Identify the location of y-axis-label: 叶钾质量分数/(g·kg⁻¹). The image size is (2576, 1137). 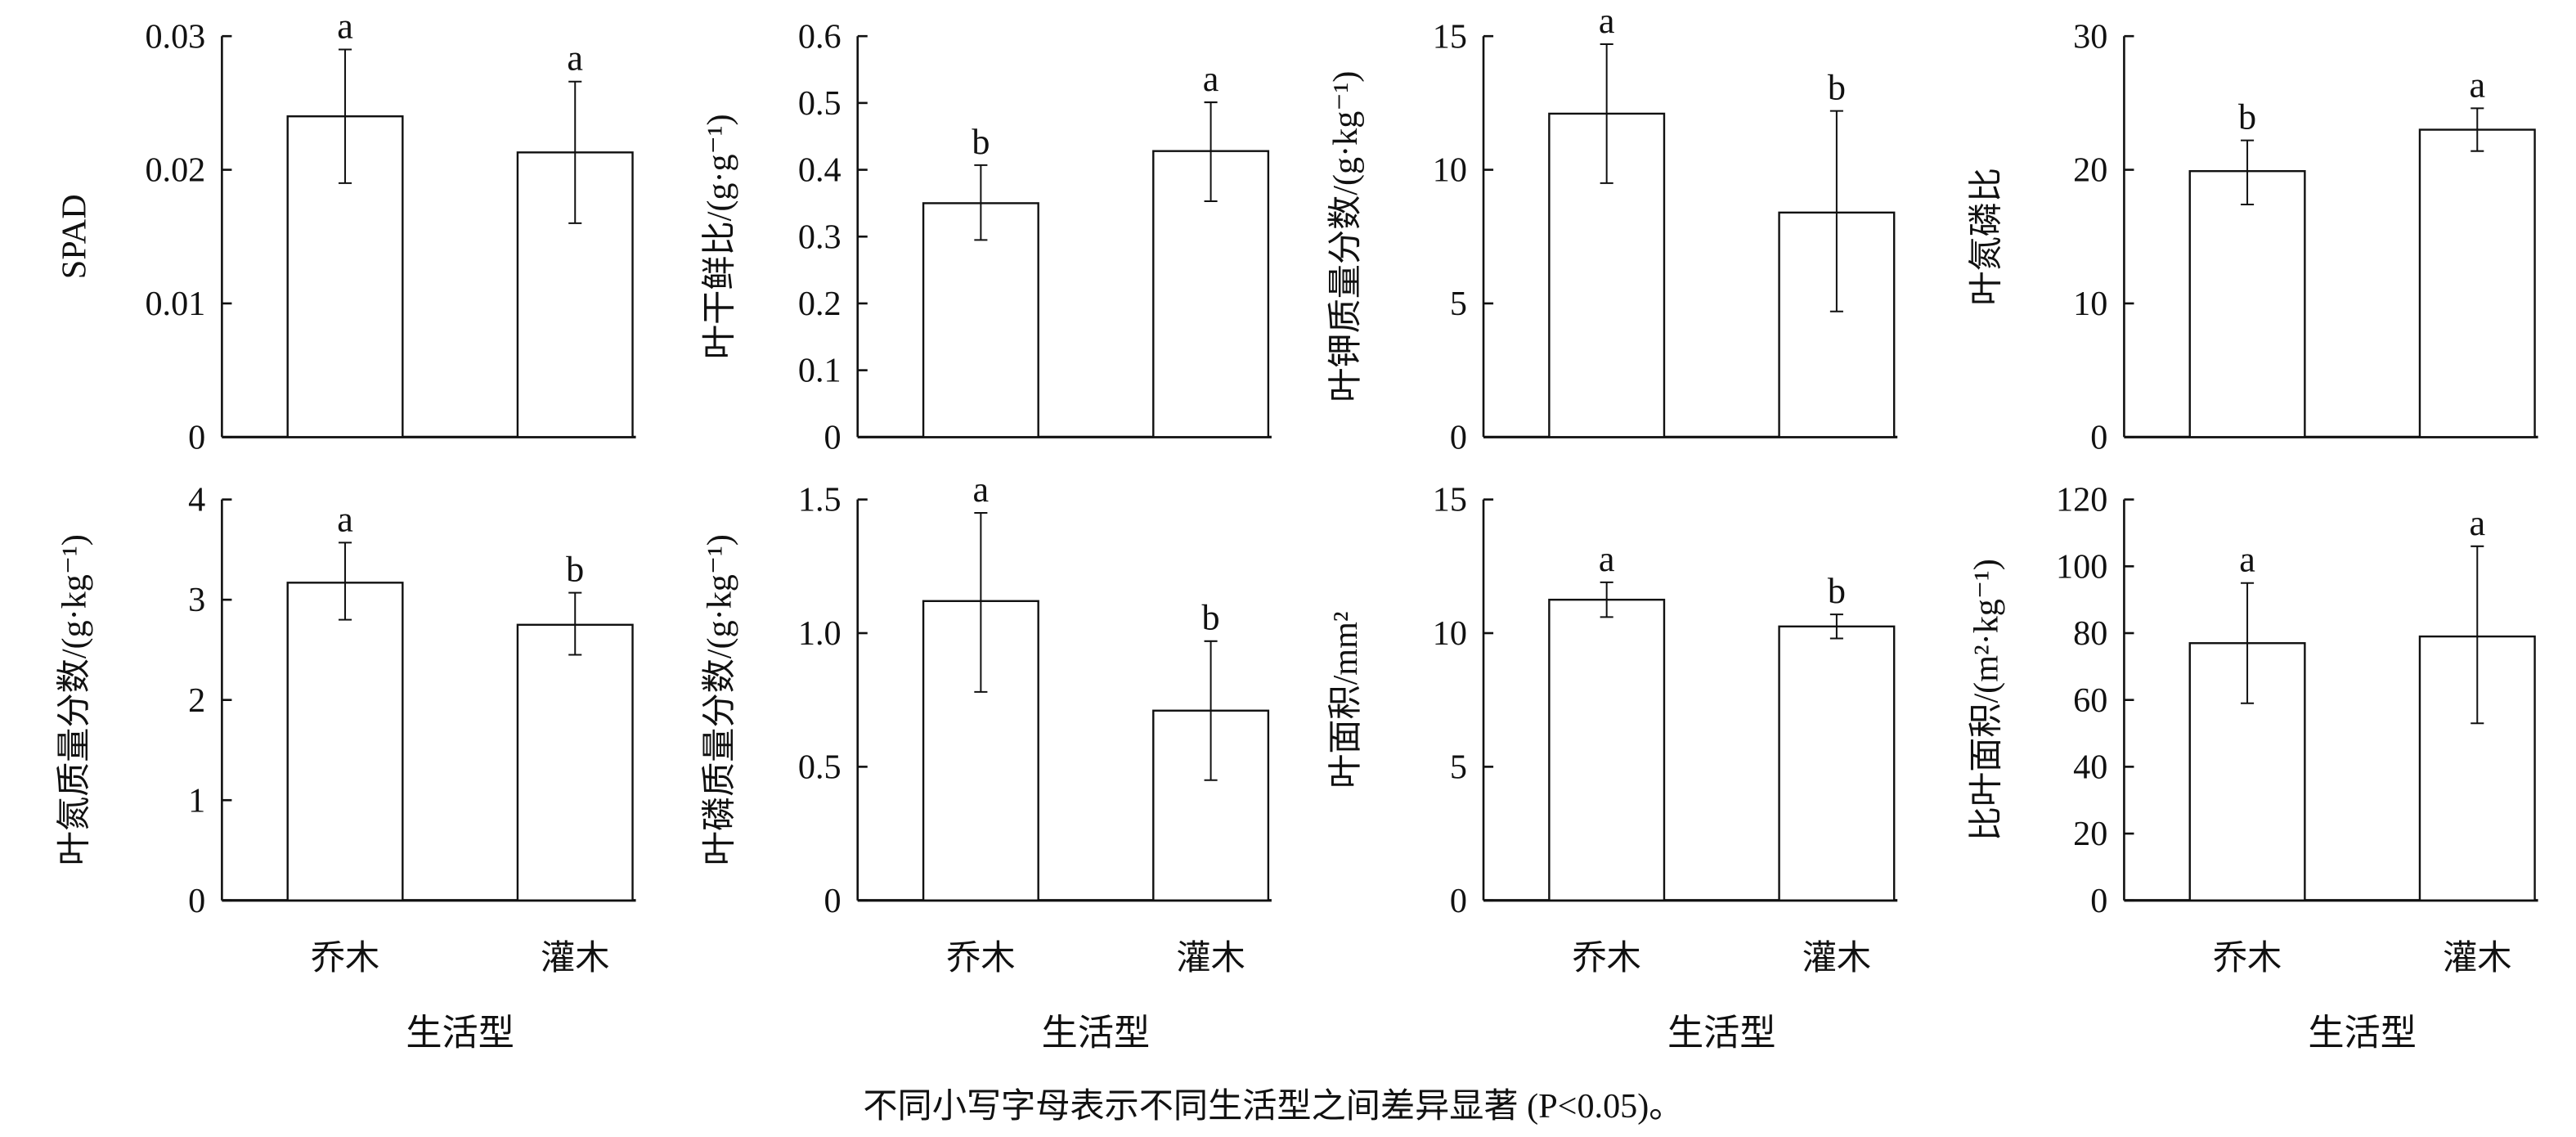
(1345, 236).